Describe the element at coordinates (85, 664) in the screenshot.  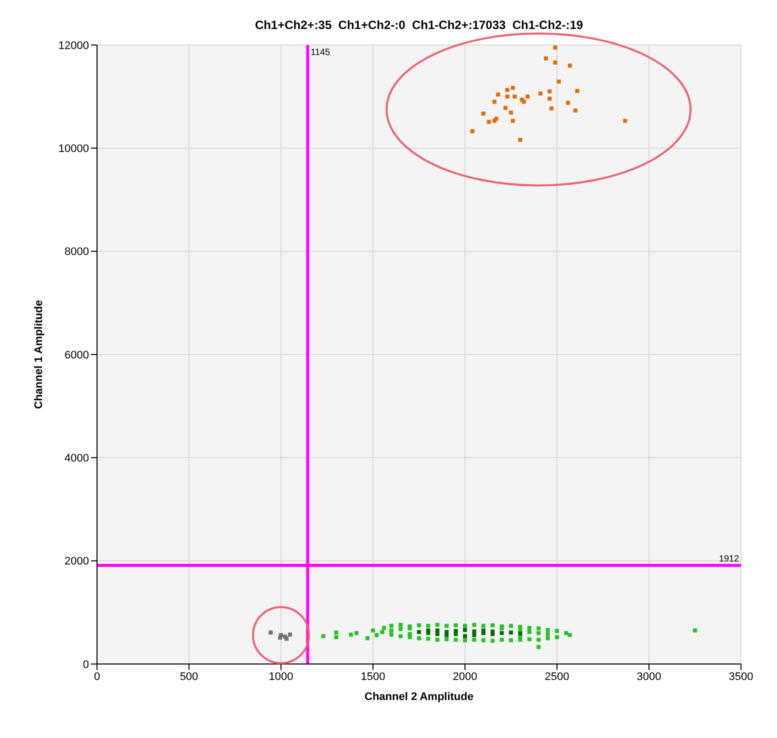
I see `y-tick-label: 0` at that location.